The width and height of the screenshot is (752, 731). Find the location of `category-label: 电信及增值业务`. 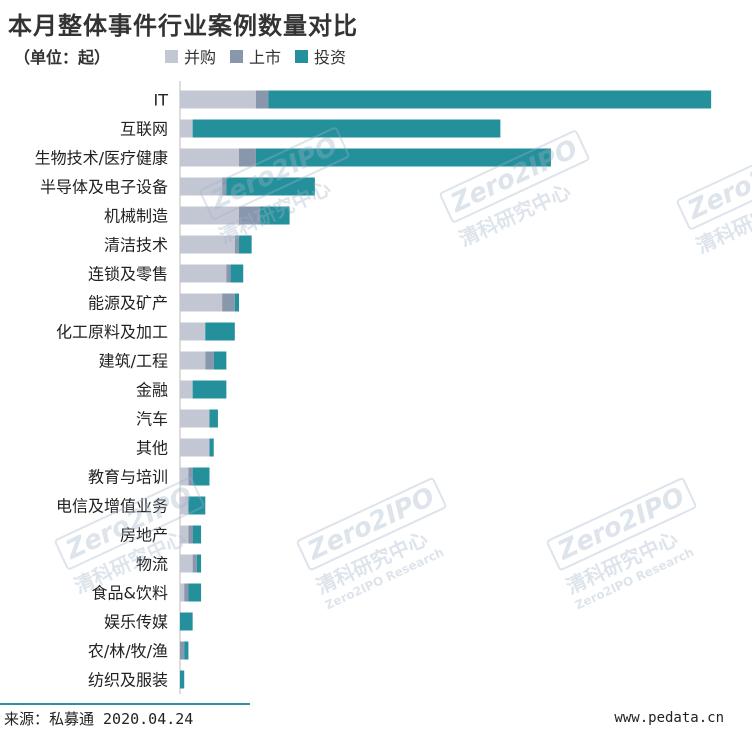

category-label: 电信及增值业务 is located at coordinates (112, 506).